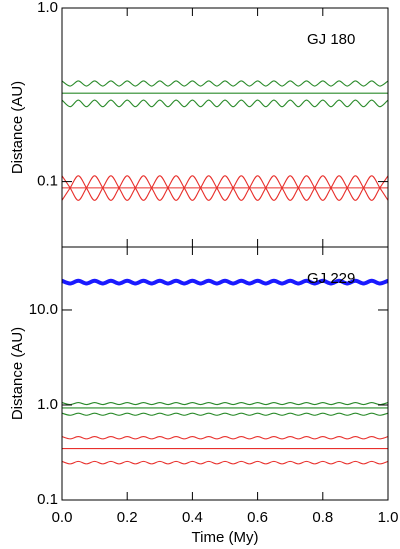  I want to click on annotation: GJ 180, so click(331, 39).